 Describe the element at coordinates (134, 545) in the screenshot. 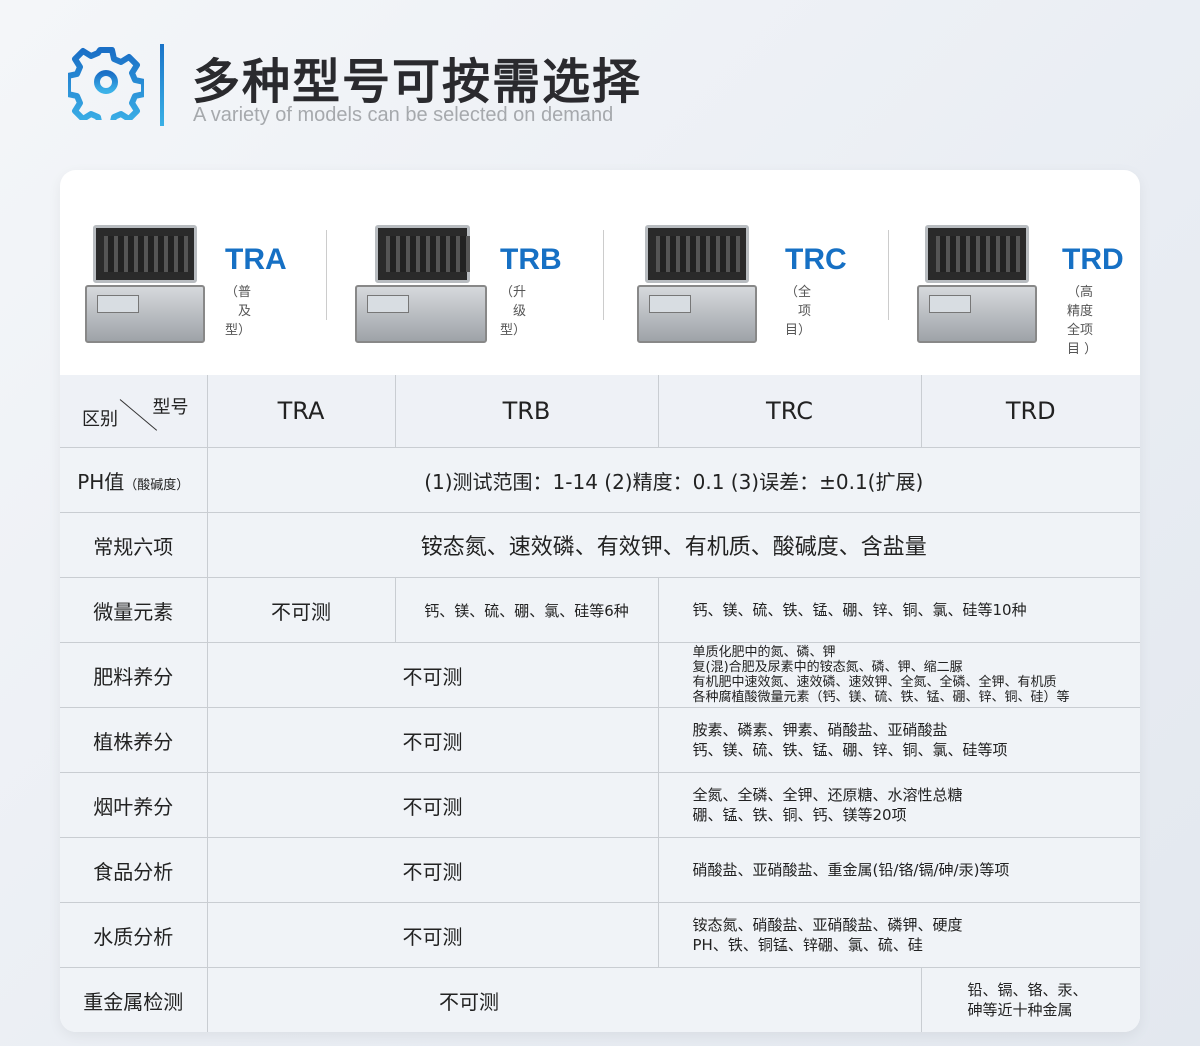

I see `row-label: 常规六项` at that location.